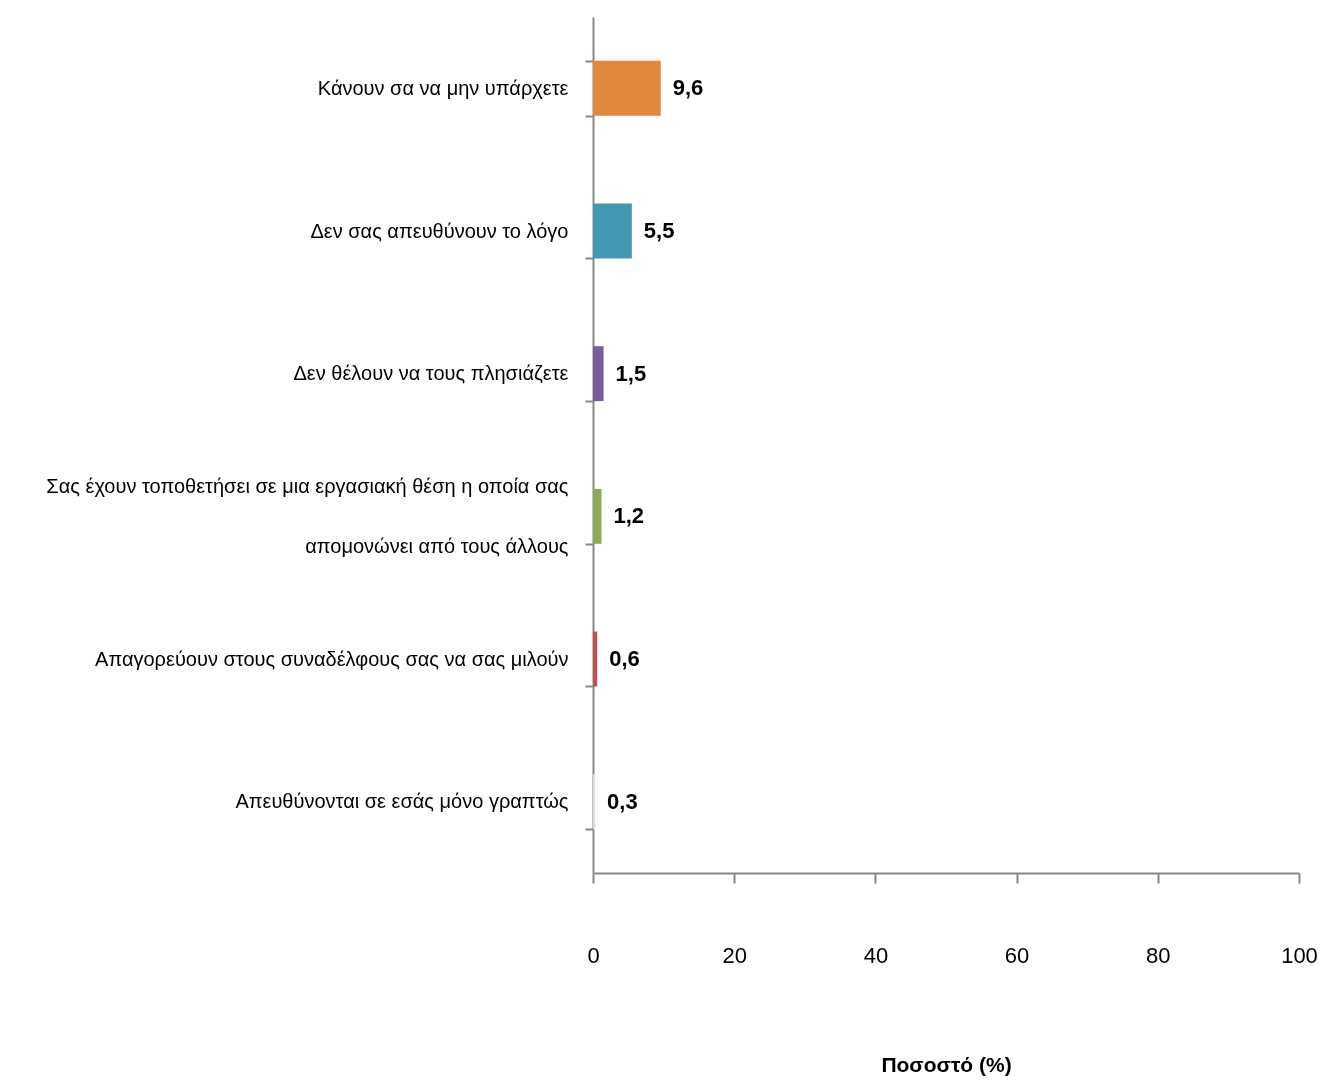 This screenshot has width=1321, height=1084. I want to click on x-axis-title: Ποσοστό (%), so click(946, 1064).